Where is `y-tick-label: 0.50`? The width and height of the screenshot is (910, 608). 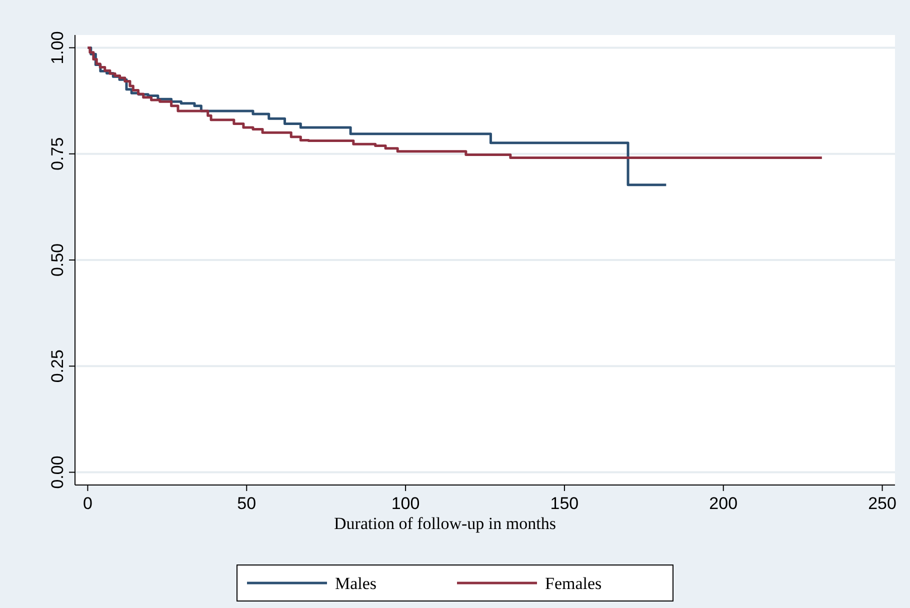 y-tick-label: 0.50 is located at coordinates (57, 260).